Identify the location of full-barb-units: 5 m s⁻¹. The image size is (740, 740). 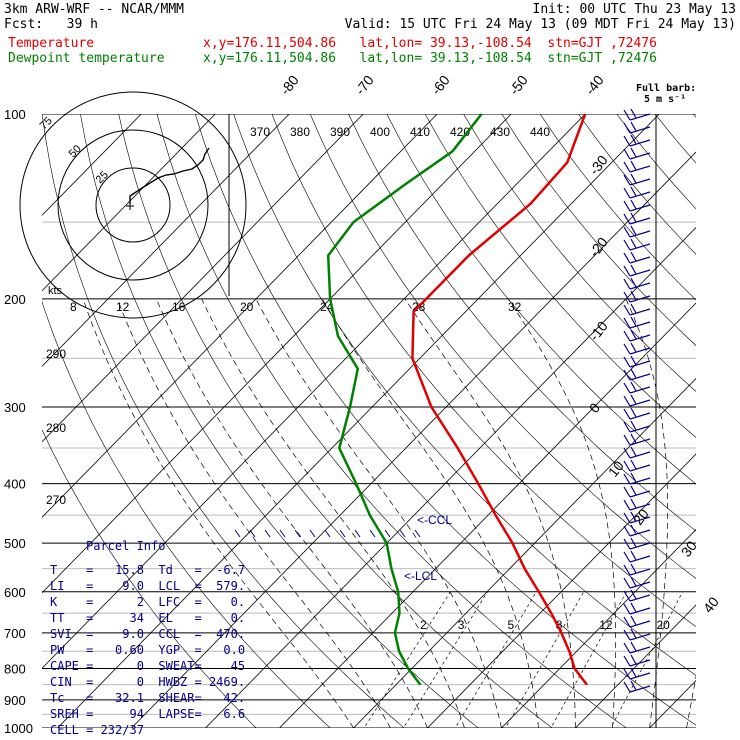
(665, 99).